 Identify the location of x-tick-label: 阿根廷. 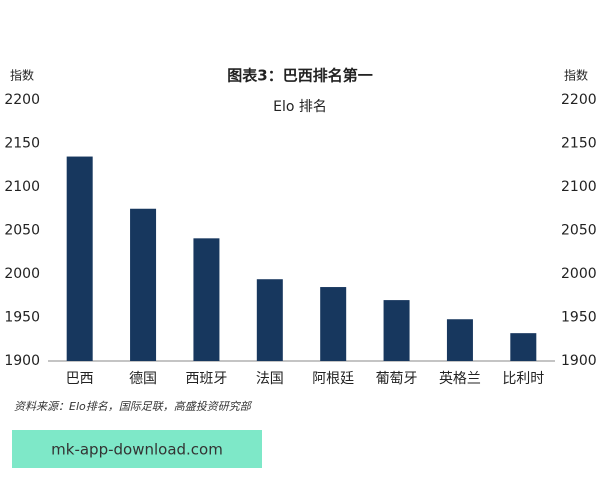
(333, 379).